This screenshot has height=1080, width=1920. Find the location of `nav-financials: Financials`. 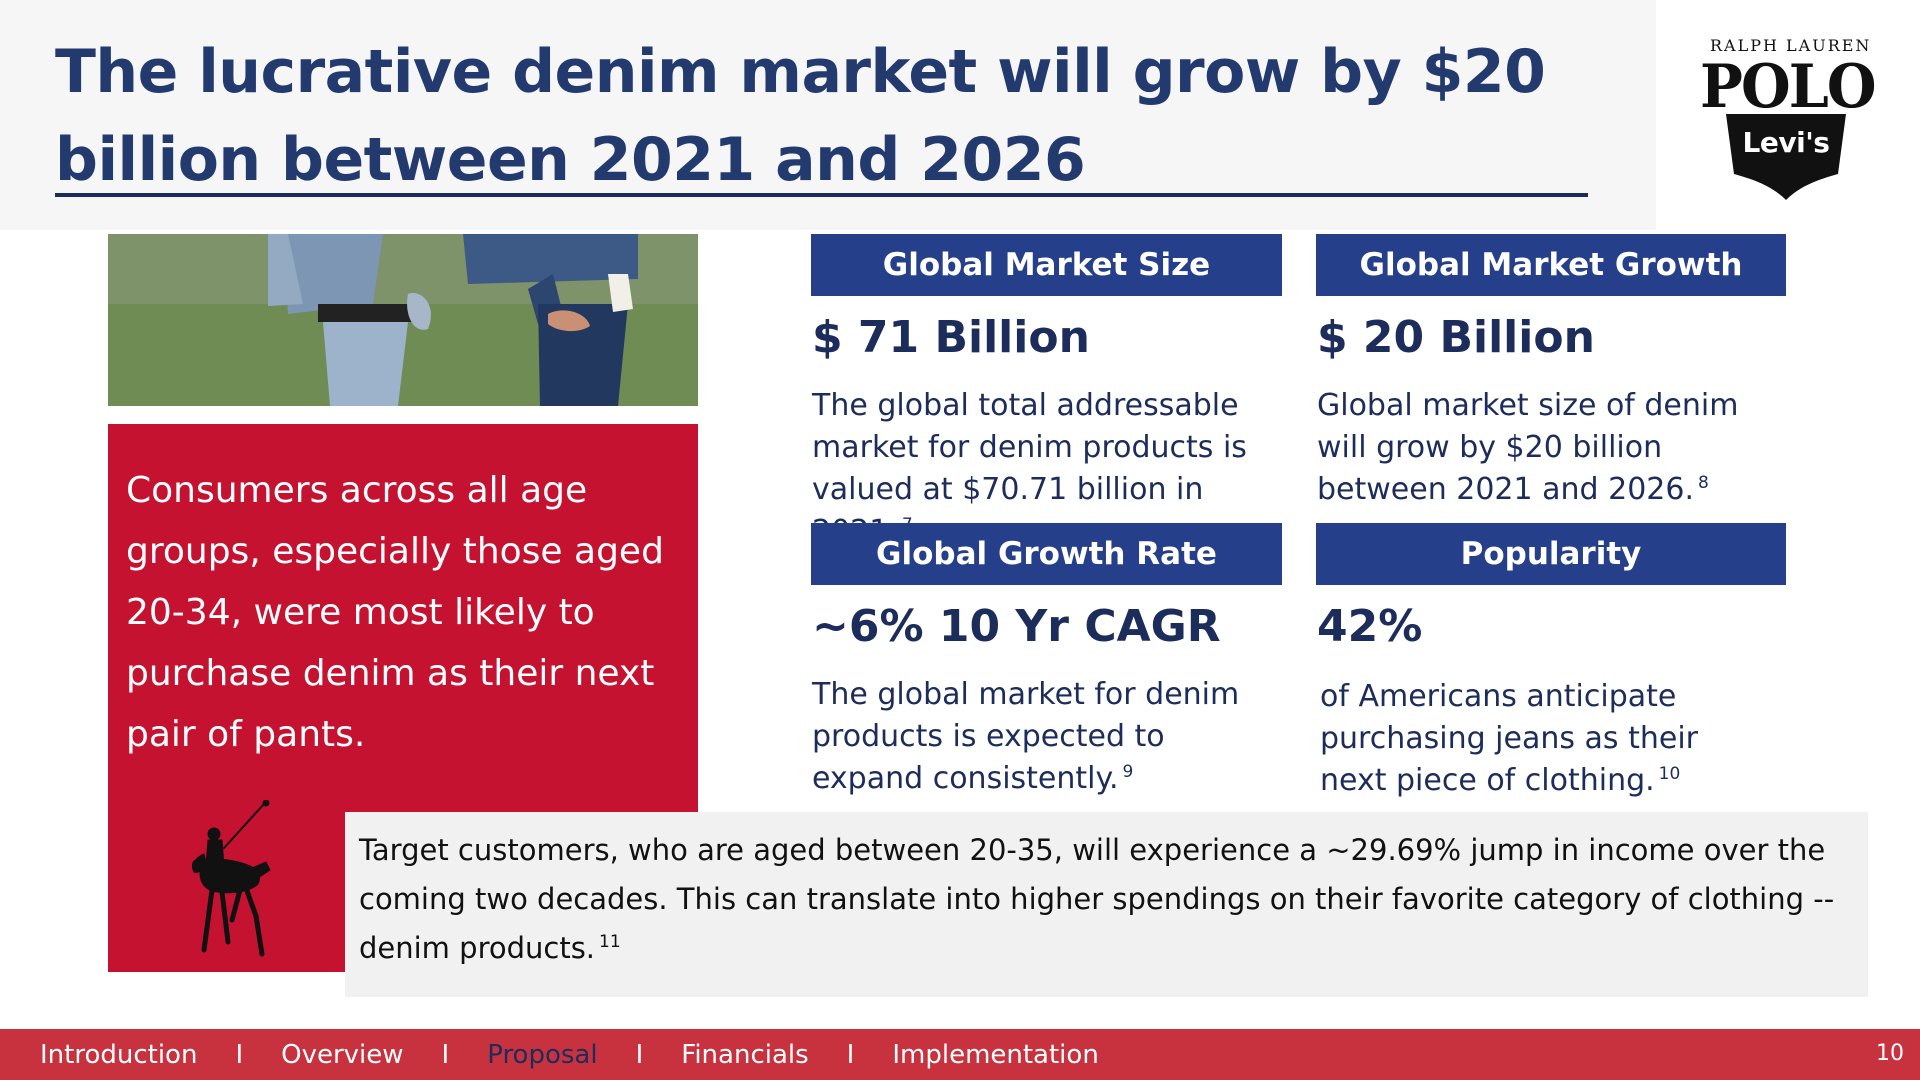

nav-financials: Financials is located at coordinates (745, 1054).